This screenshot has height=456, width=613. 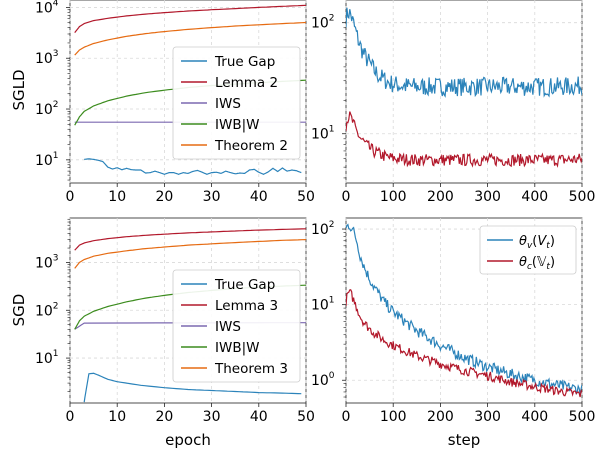 I want to click on y-axis-label: SGLD, so click(x=19, y=89).